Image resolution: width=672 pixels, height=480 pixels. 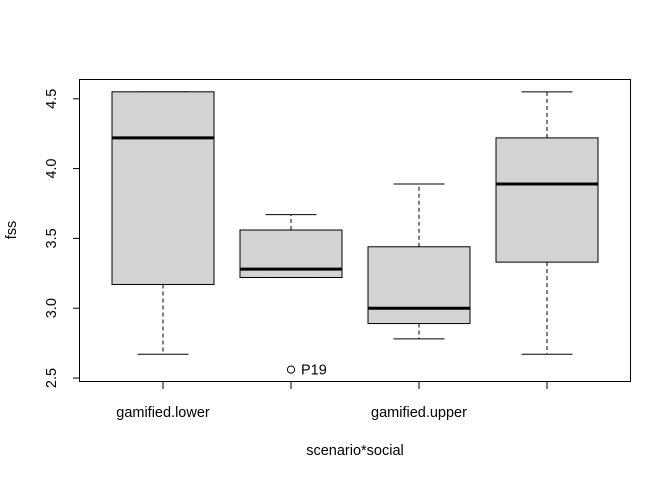 I want to click on y-tick-label: 2.5, so click(x=52, y=378).